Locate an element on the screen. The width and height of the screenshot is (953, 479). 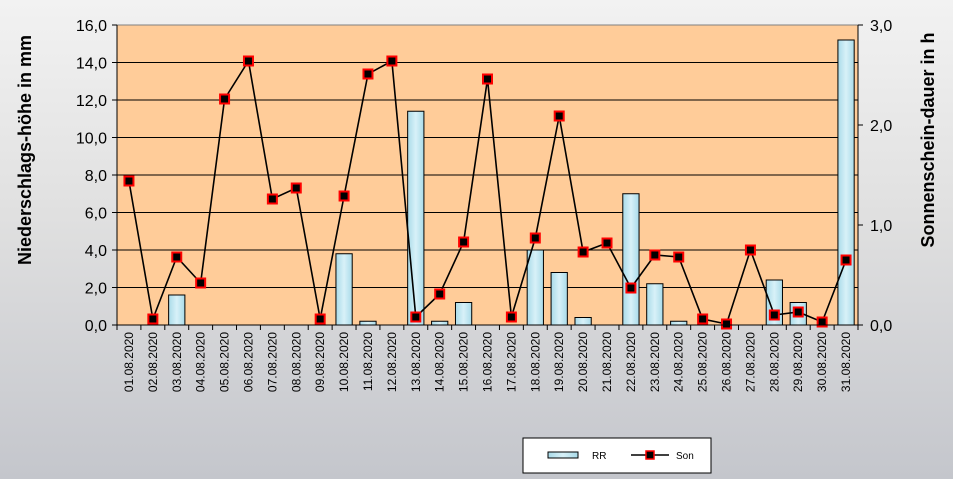
x-tick-label: 26.08.2020 is located at coordinates (727, 362).